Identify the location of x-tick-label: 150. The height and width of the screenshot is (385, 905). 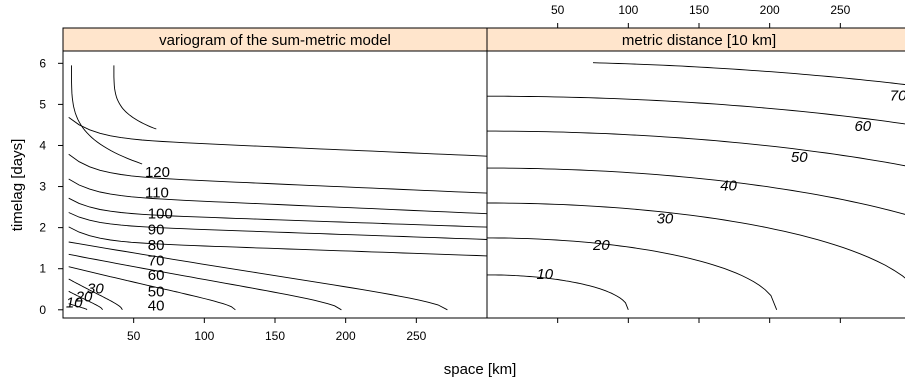
(275, 336).